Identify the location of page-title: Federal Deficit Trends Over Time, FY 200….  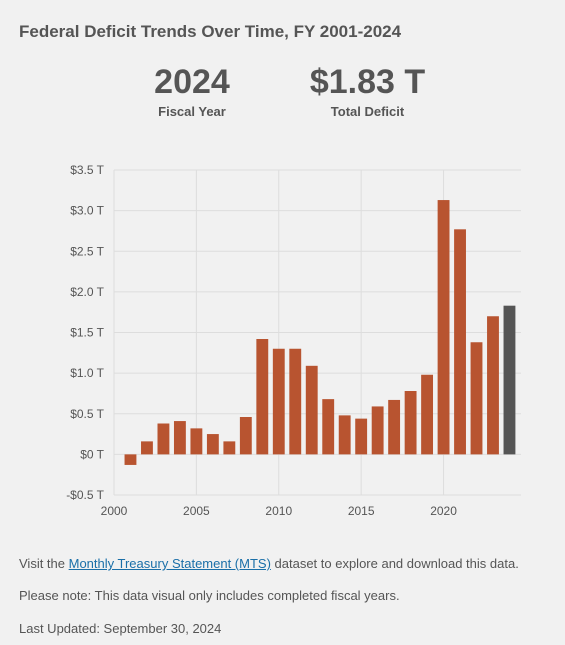
(210, 31).